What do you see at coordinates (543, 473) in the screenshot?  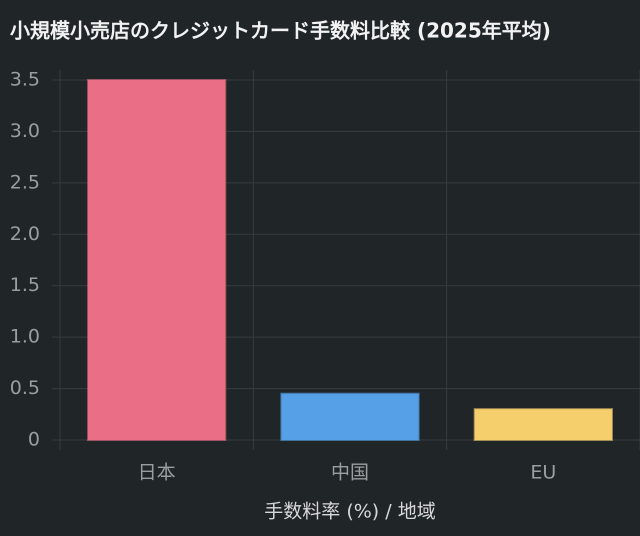 I see `x-tick-label: EU` at bounding box center [543, 473].